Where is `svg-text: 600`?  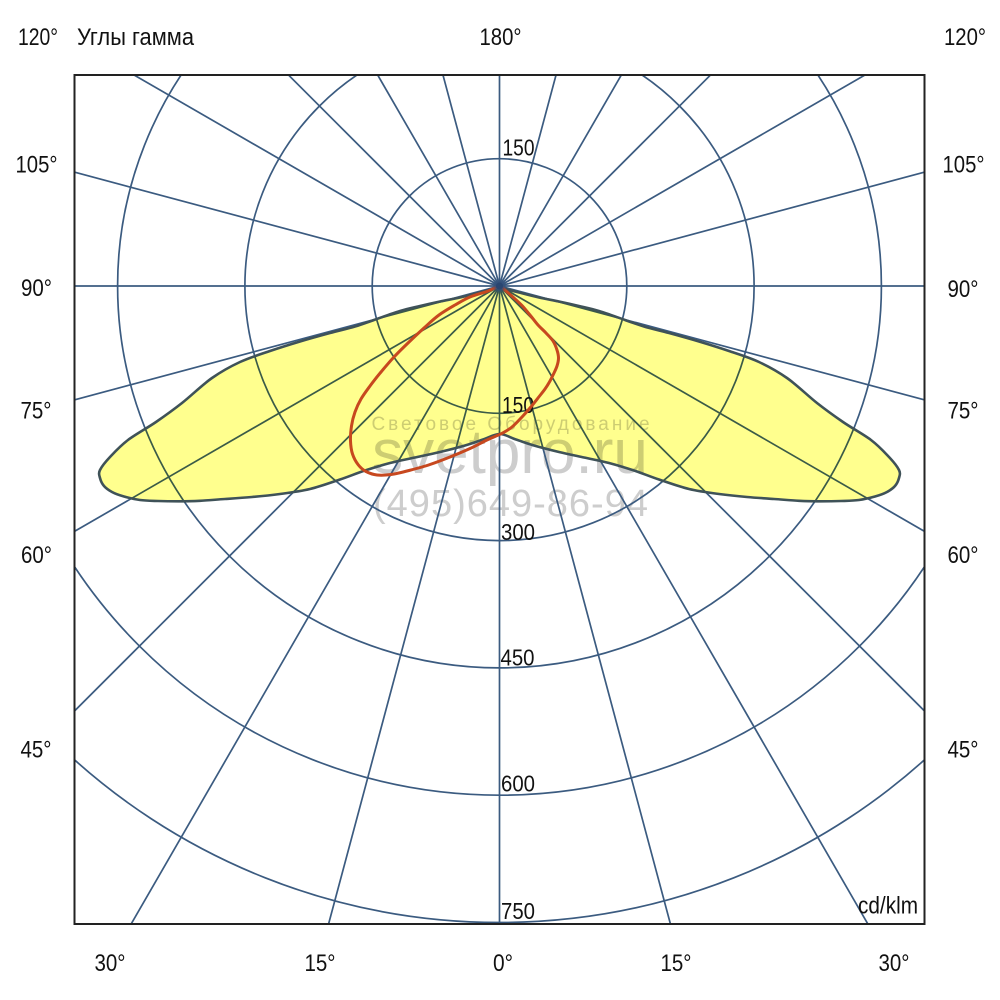
svg-text: 600 is located at coordinates (518, 784).